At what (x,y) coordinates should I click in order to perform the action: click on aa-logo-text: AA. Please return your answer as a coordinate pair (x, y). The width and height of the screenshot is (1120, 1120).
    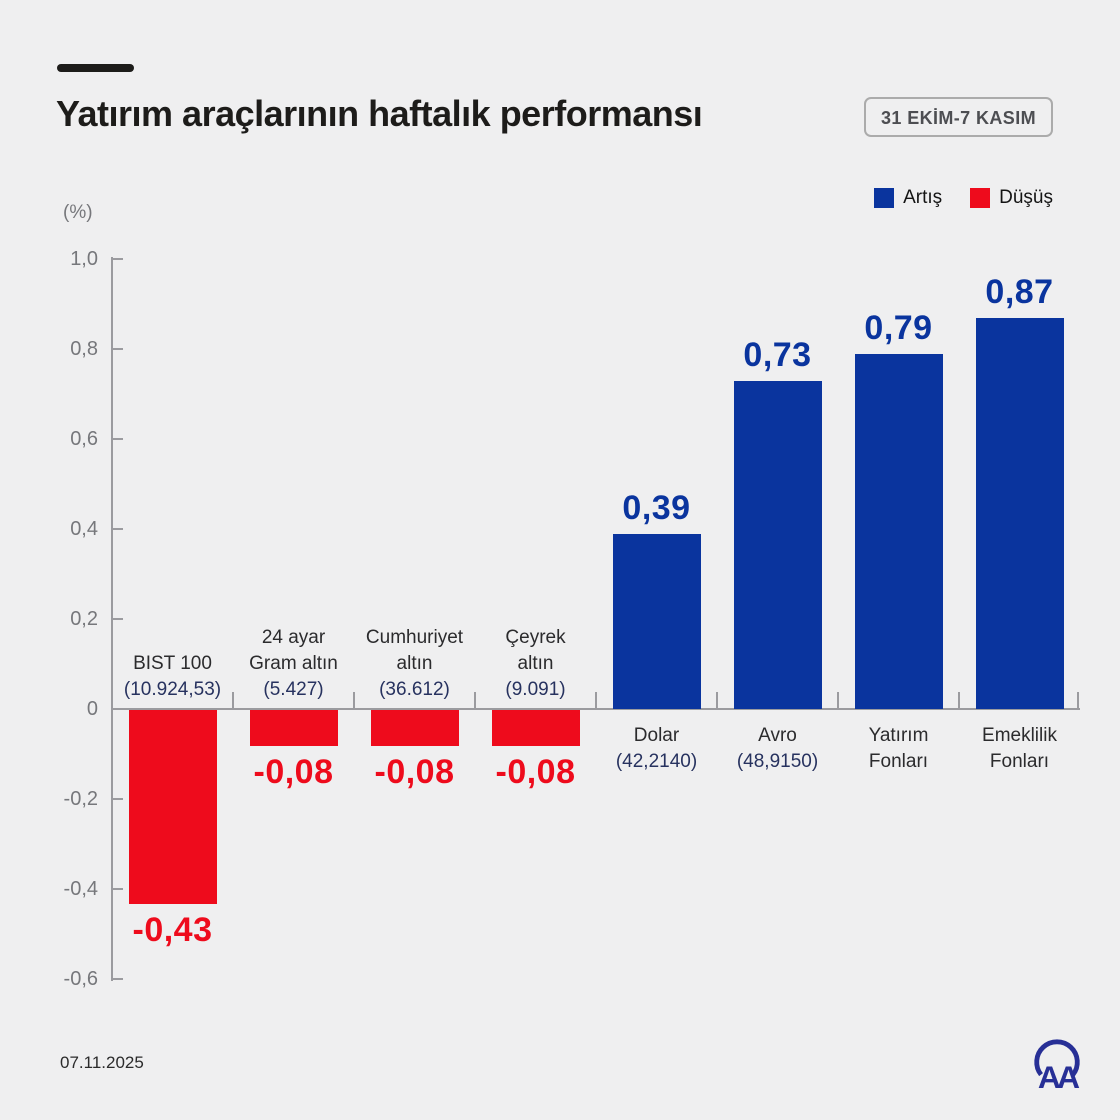
    Looking at the image, I should click on (1059, 1076).